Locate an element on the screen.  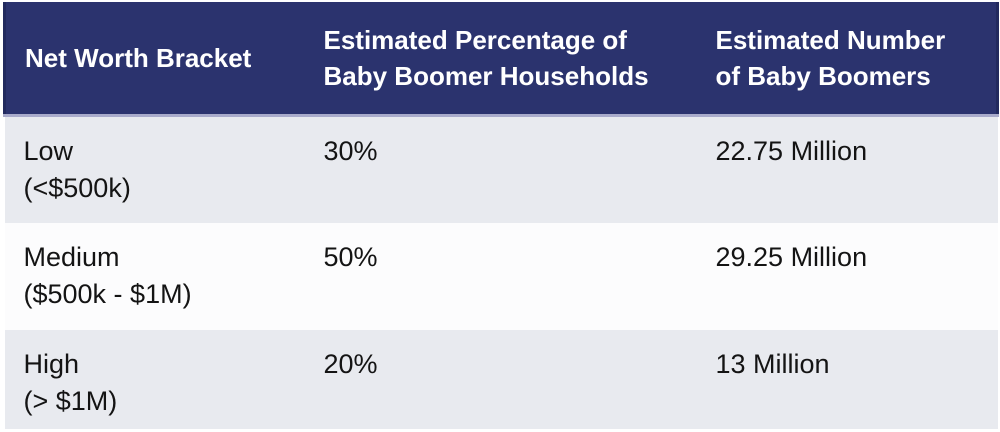
header-estimated-number: Estimated Number of Baby Boomers is located at coordinates (847, 59).